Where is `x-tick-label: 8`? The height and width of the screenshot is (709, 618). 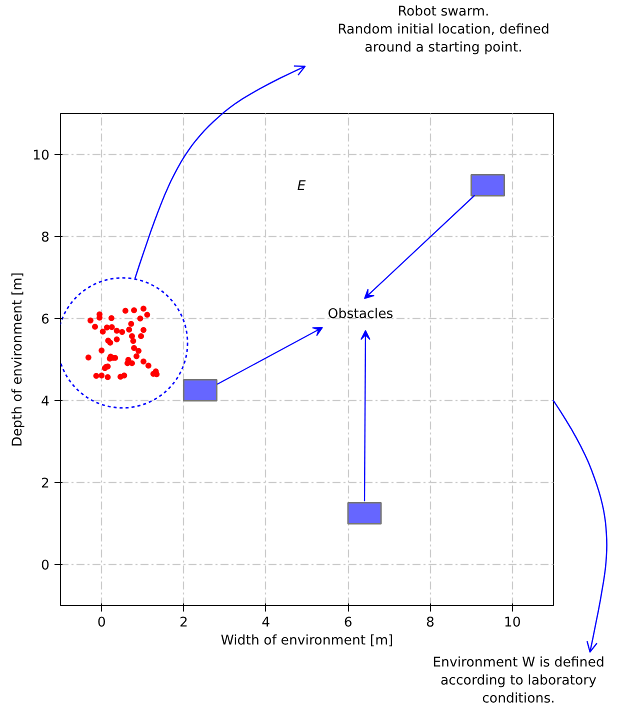 x-tick-label: 8 is located at coordinates (430, 623).